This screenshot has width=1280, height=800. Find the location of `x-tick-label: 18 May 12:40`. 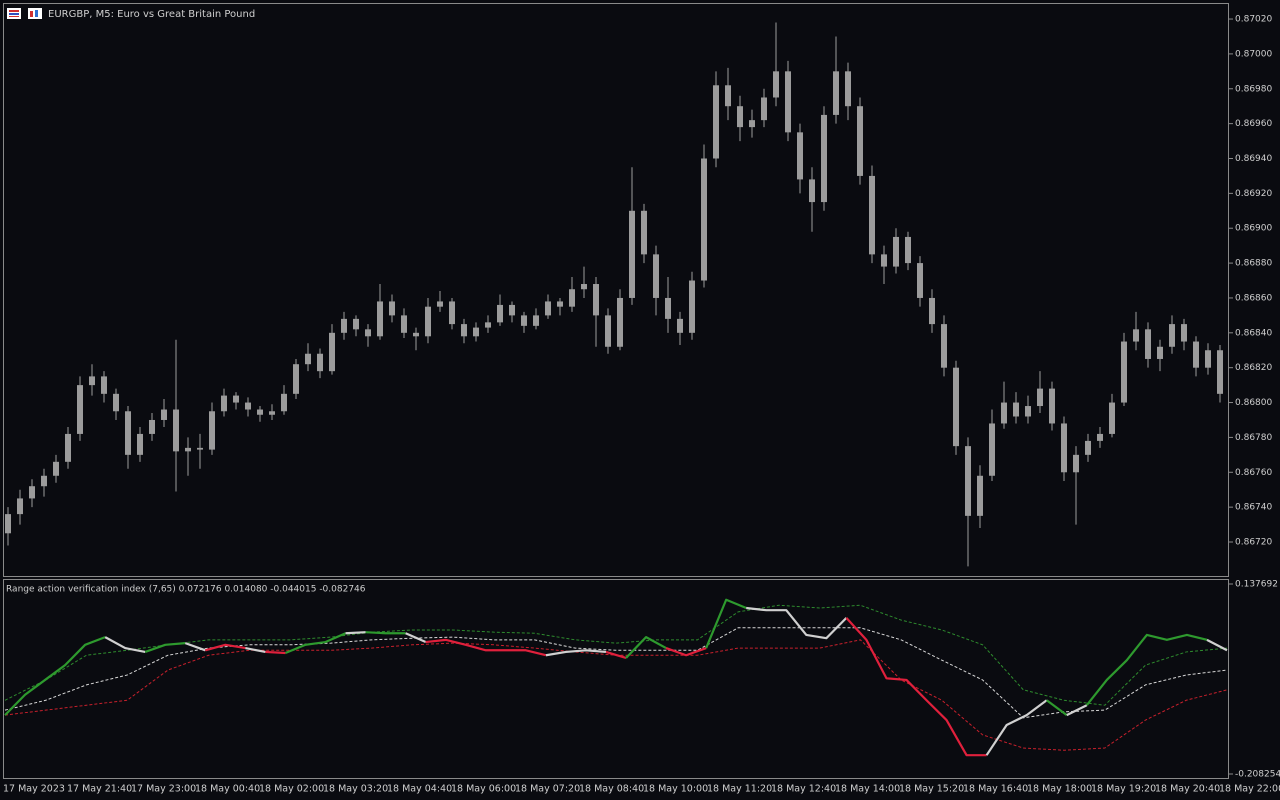

x-tick-label: 18 May 12:40 is located at coordinates (803, 789).